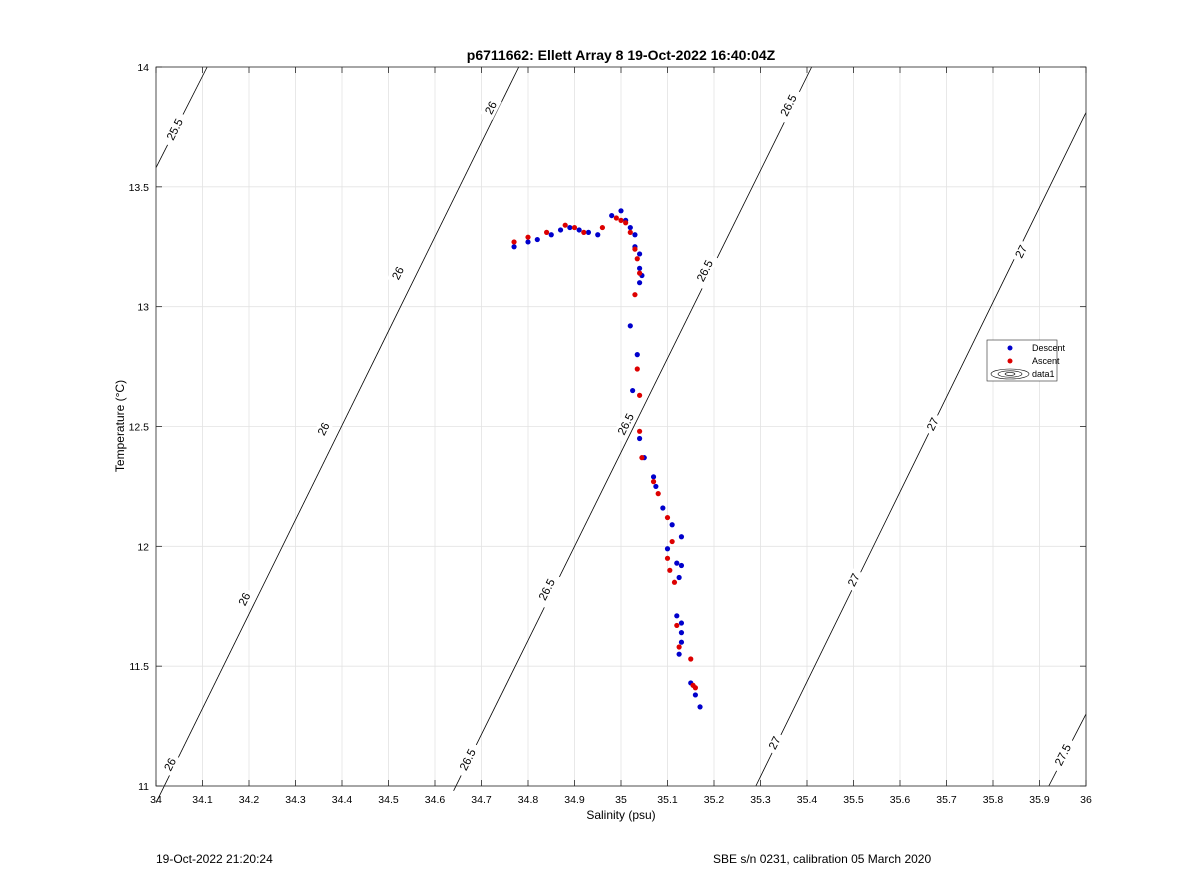 Image resolution: width=1200 pixels, height=885 pixels. Describe the element at coordinates (900, 800) in the screenshot. I see `x-tick-label: 35.6` at that location.